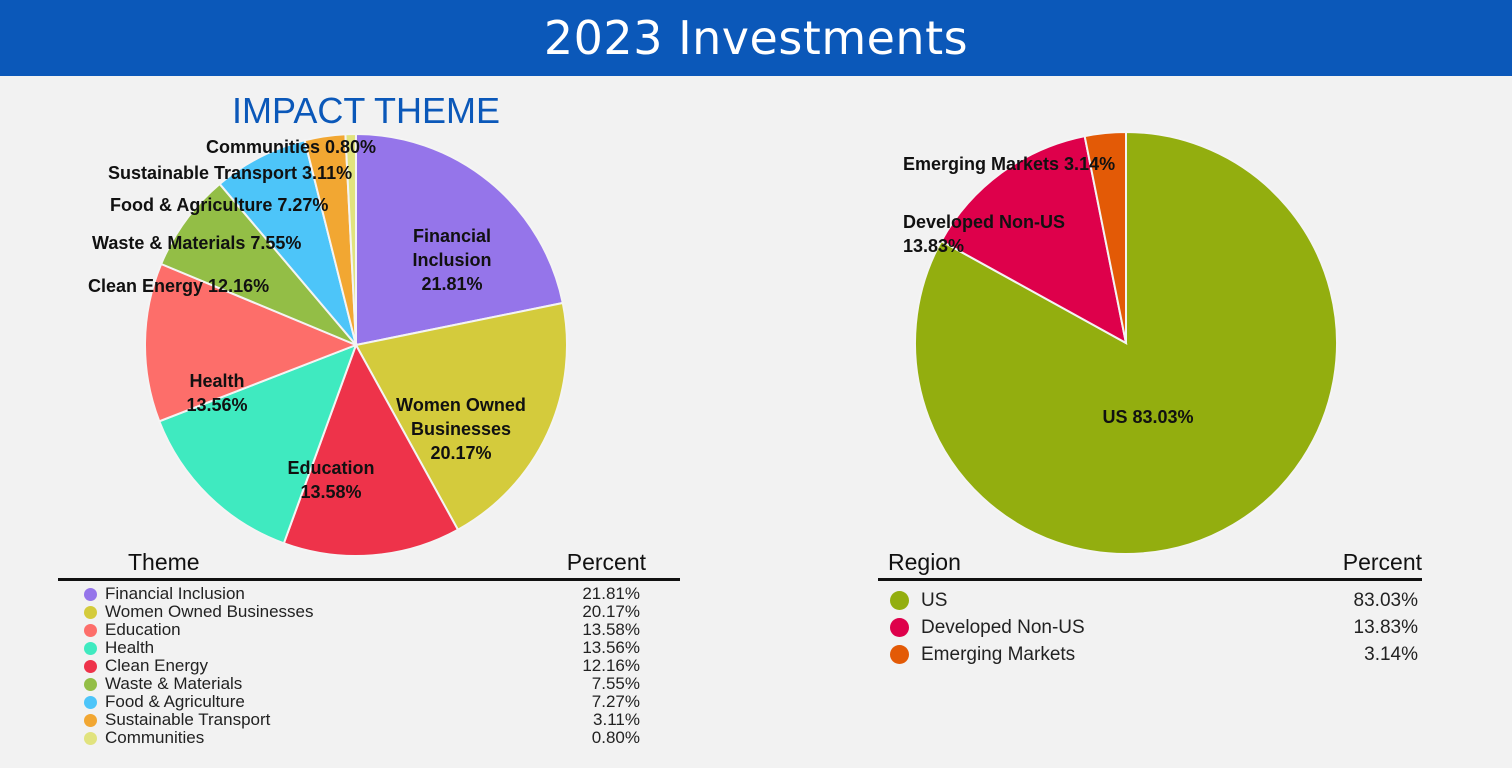 This screenshot has height=768, width=1512. I want to click on theme-row-clean-energy: Clean Energy 12.16%, so click(369, 665).